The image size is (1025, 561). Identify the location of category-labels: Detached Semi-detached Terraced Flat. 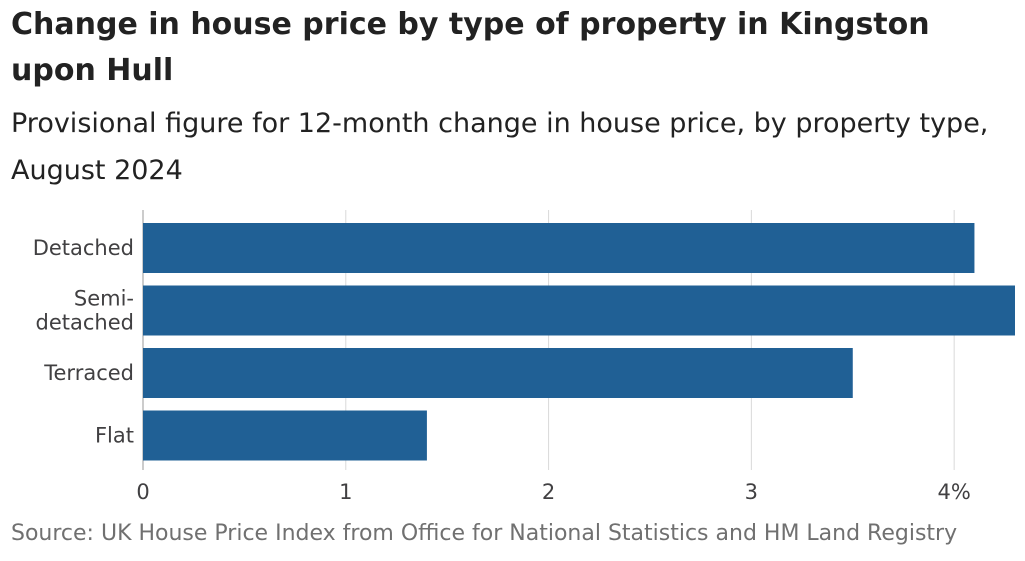
(83, 342).